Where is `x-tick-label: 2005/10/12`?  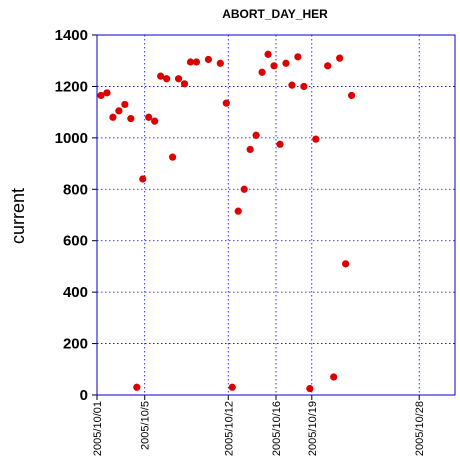 x-tick-label: 2005/10/12 is located at coordinates (229, 428).